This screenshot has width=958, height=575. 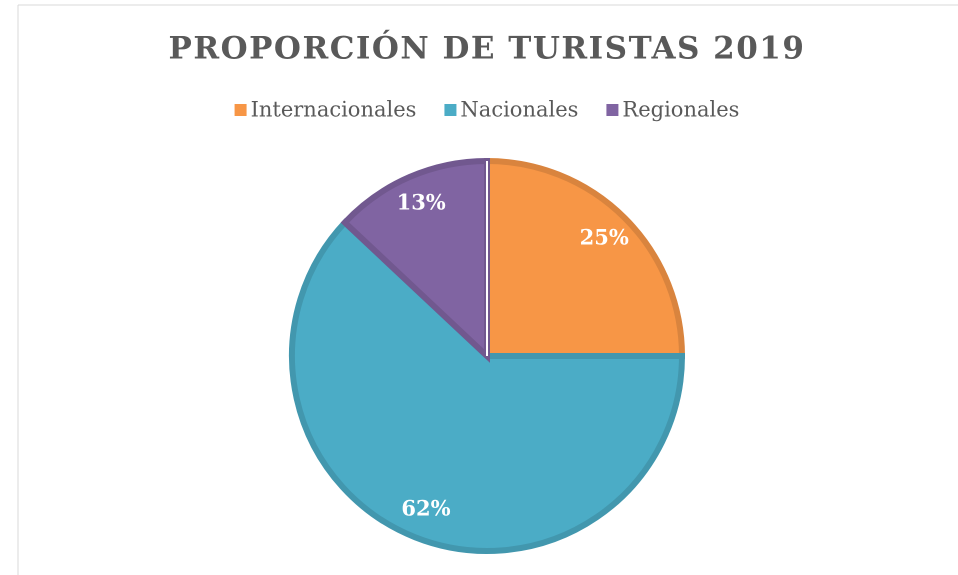 I want to click on legend: Internacionales Nacionales Regionales, so click(x=486, y=110).